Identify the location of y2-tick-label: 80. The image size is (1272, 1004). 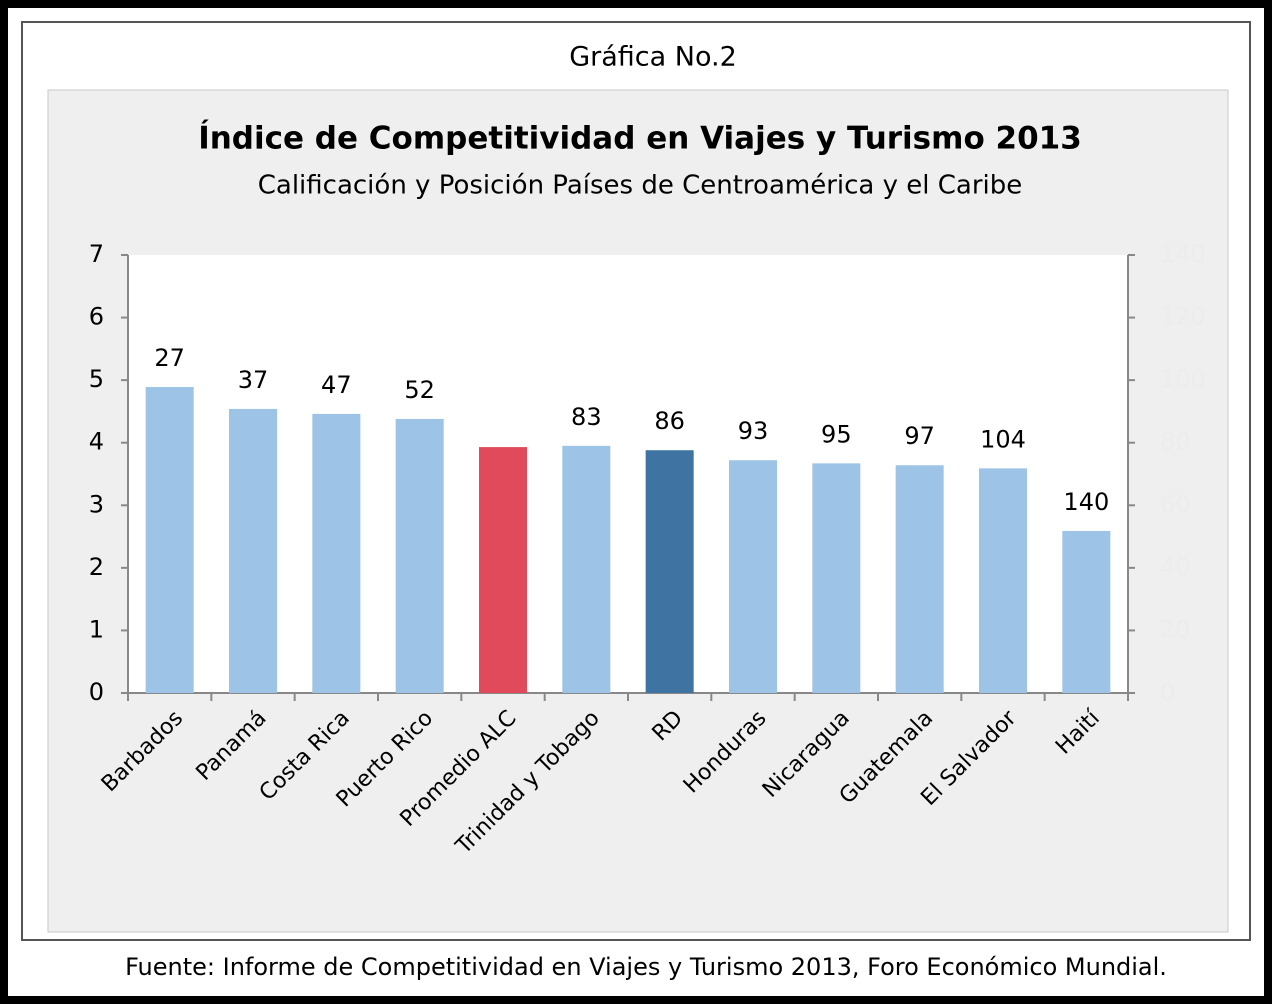
(1175, 442).